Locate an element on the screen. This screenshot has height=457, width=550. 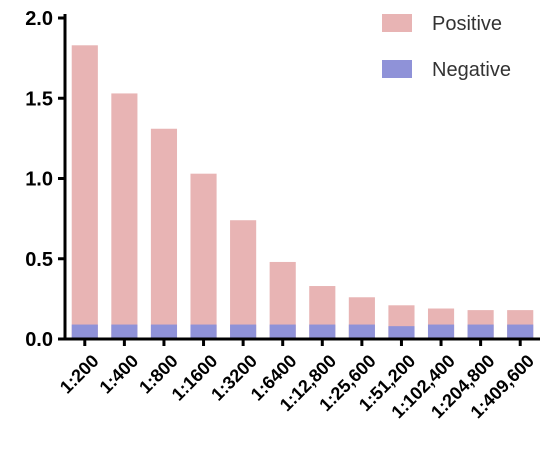
y-axis-ticks: 0.0 0.5 1.0 1.5 2.0 is located at coordinates (45, 179).